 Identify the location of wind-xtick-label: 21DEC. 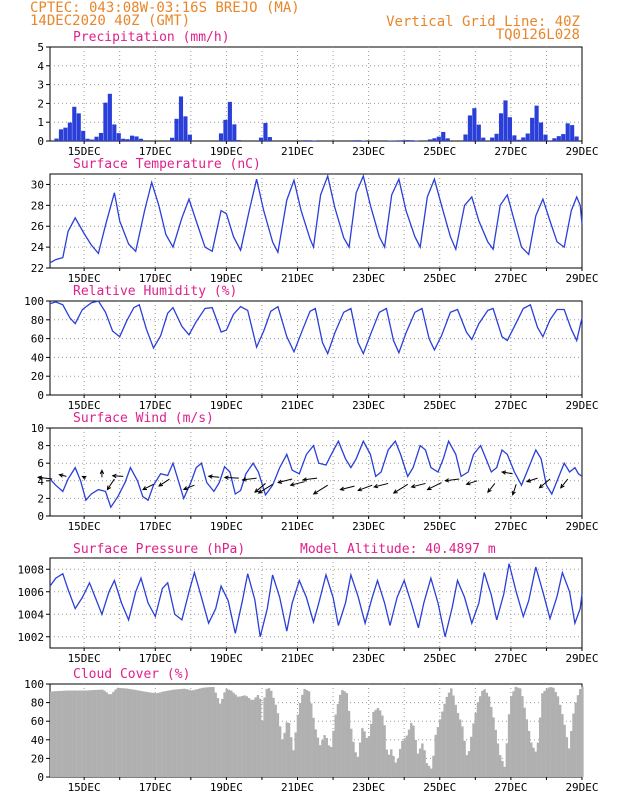
(297, 526).